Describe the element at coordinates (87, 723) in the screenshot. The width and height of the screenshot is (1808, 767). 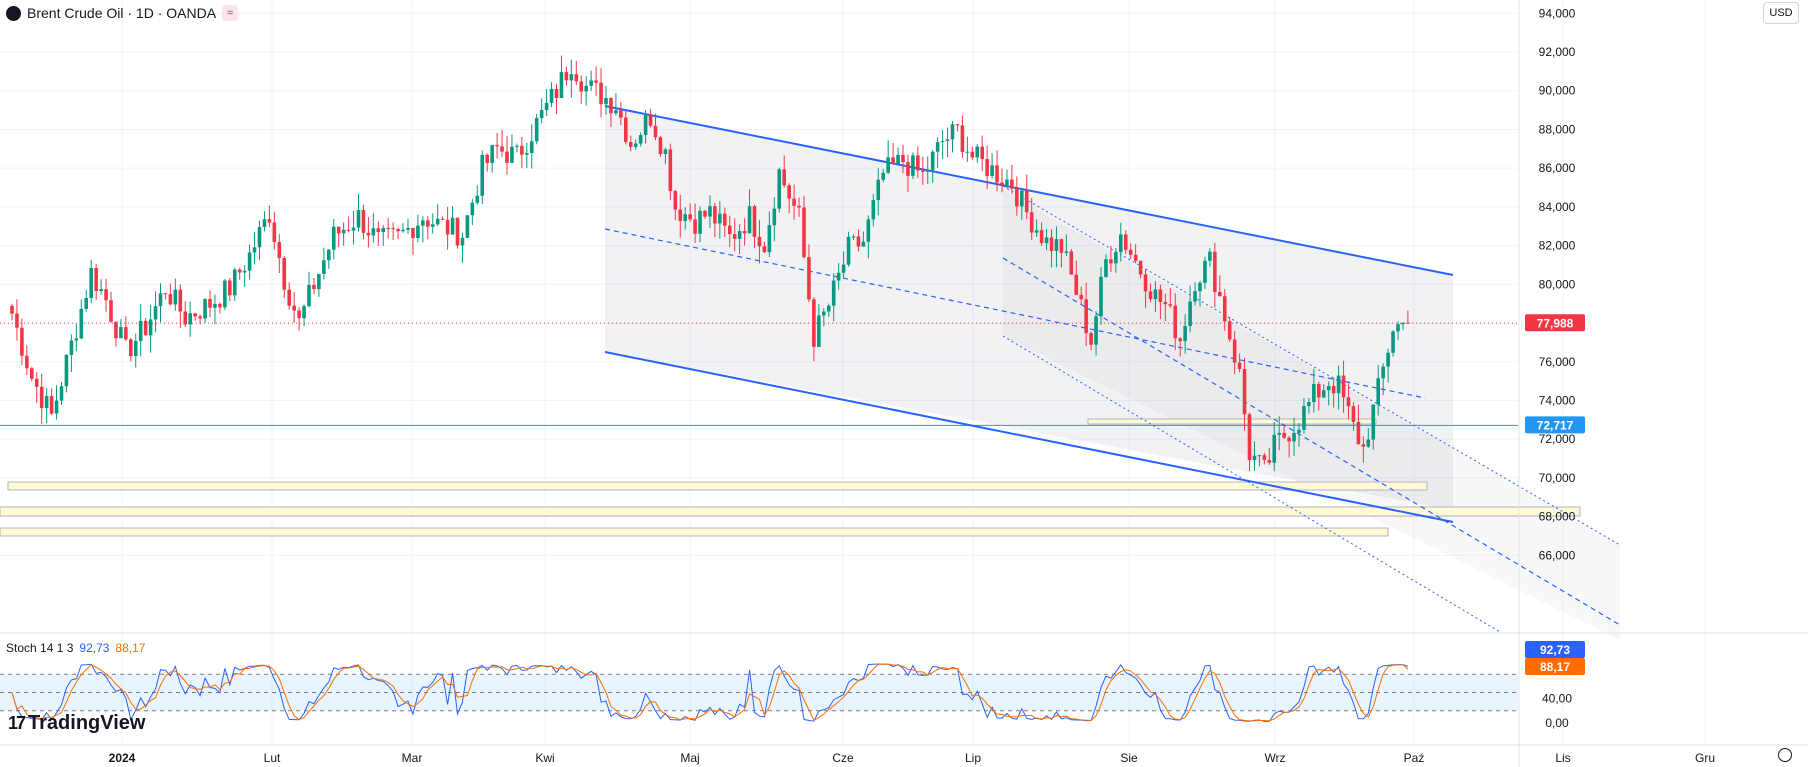
I see `tradingview-wordmark: TradingView` at that location.